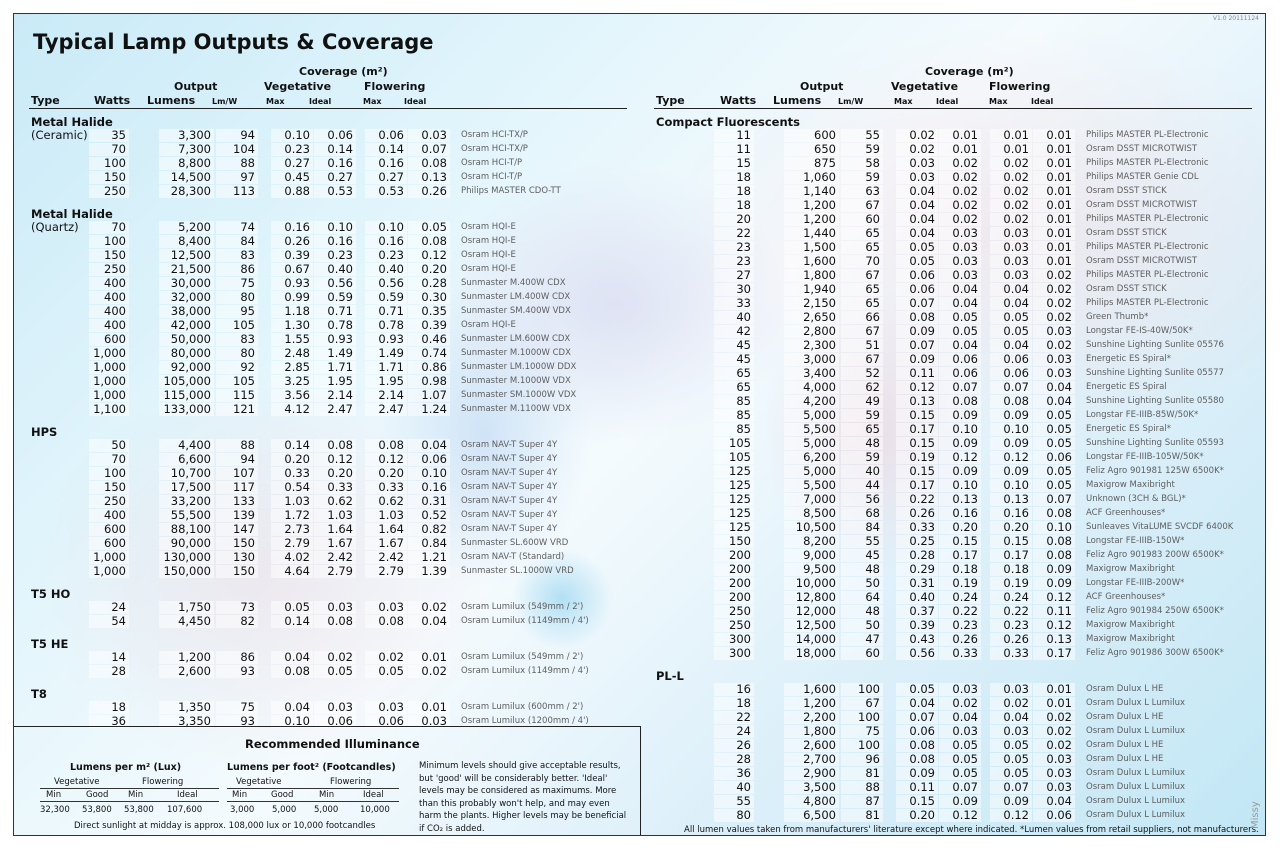 The height and width of the screenshot is (850, 1280). What do you see at coordinates (1054, 499) in the screenshot?
I see `flow-ideal-cell: 0.07` at bounding box center [1054, 499].